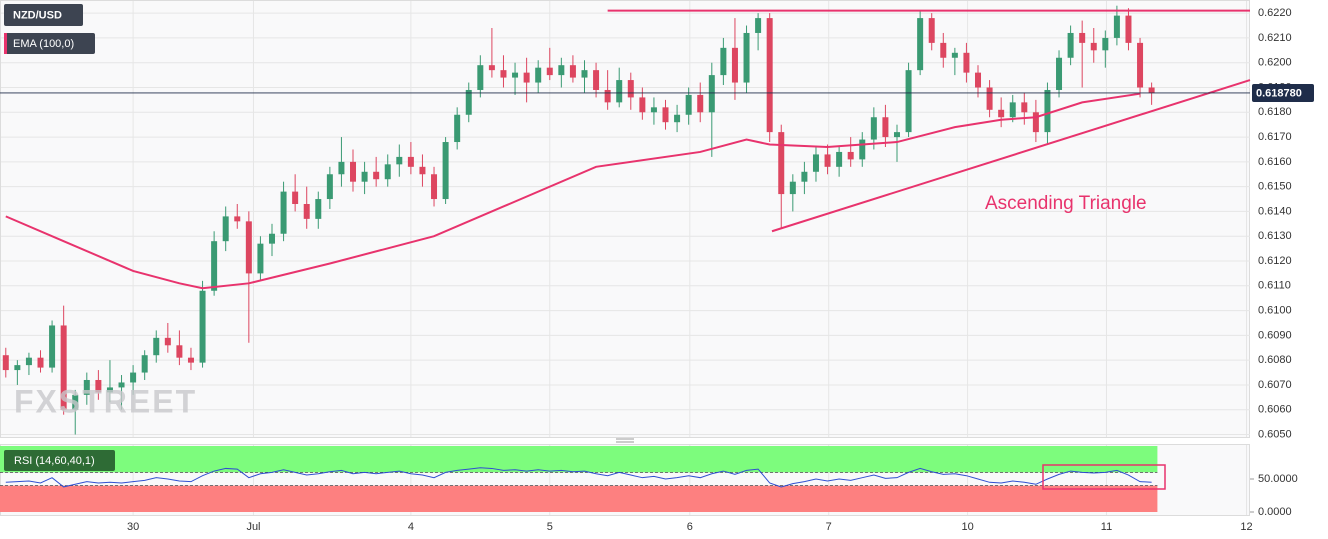  What do you see at coordinates (967, 527) in the screenshot?
I see `x-tick-label: 10` at bounding box center [967, 527].